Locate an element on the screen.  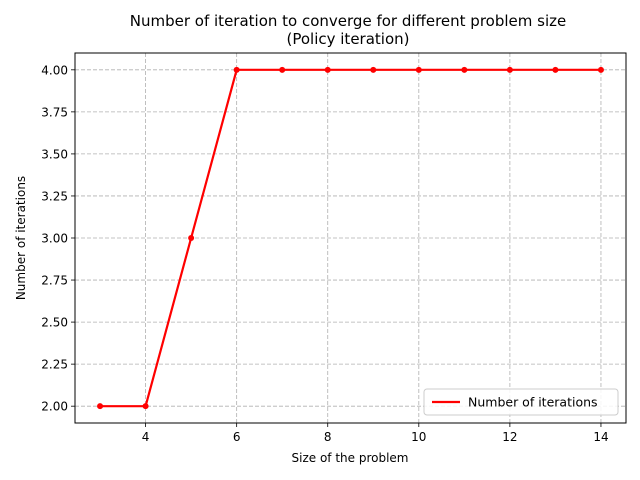
x-tick-label: 8 is located at coordinates (328, 437).